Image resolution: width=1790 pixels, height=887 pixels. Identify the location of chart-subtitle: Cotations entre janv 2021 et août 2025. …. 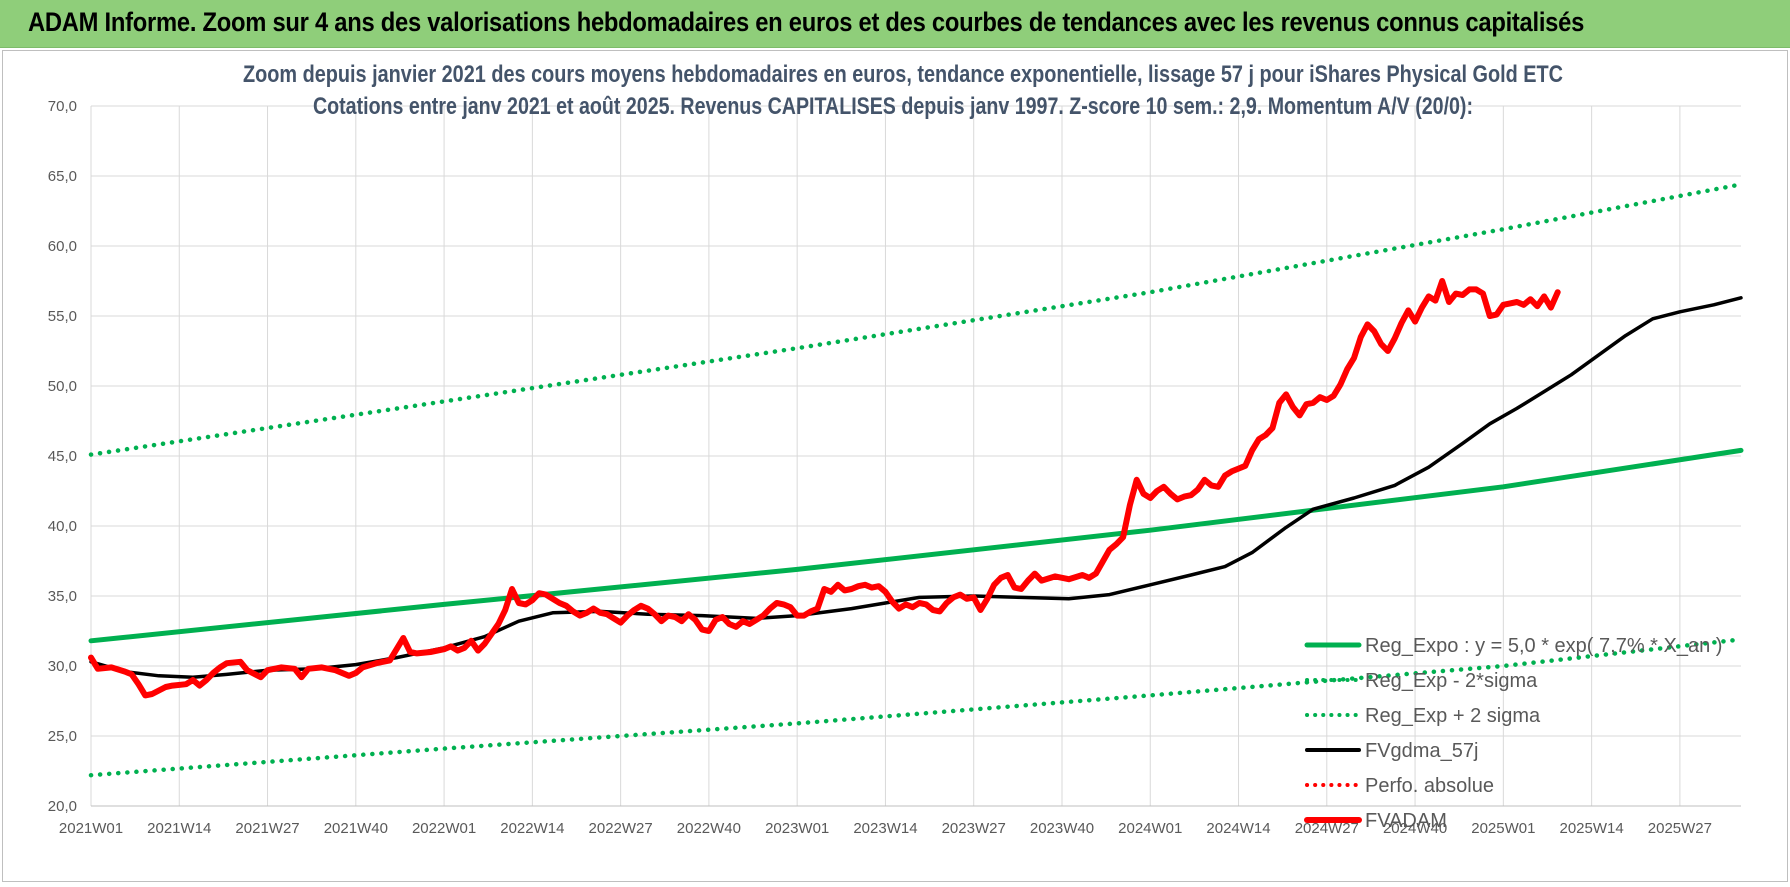
(893, 106).